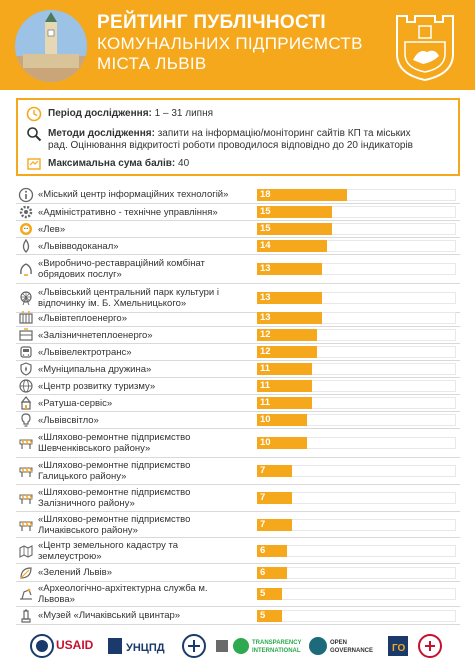  Describe the element at coordinates (238, 386) in the screenshot. I see `ranking-row: «Центр розвитку туризму» 11` at that location.